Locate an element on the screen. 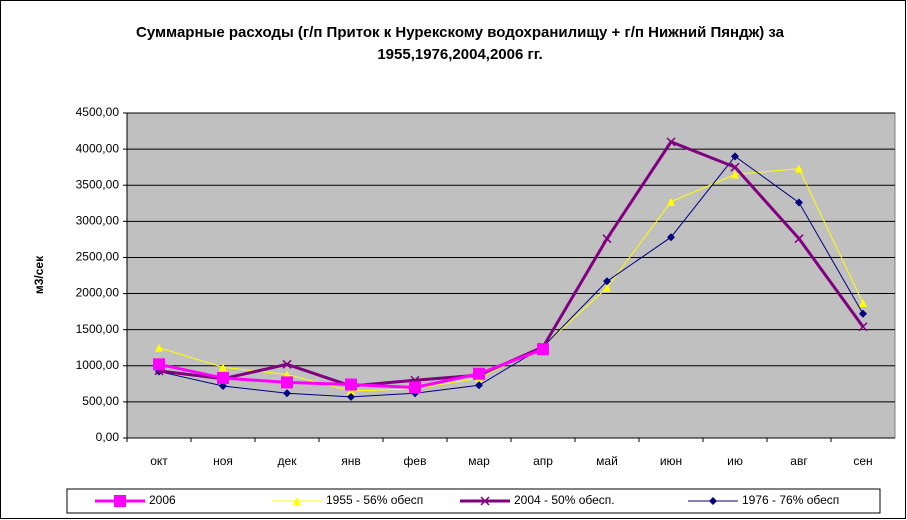 The width and height of the screenshot is (907, 520). legend-label: 2004 - 50% обесп. is located at coordinates (564, 500).